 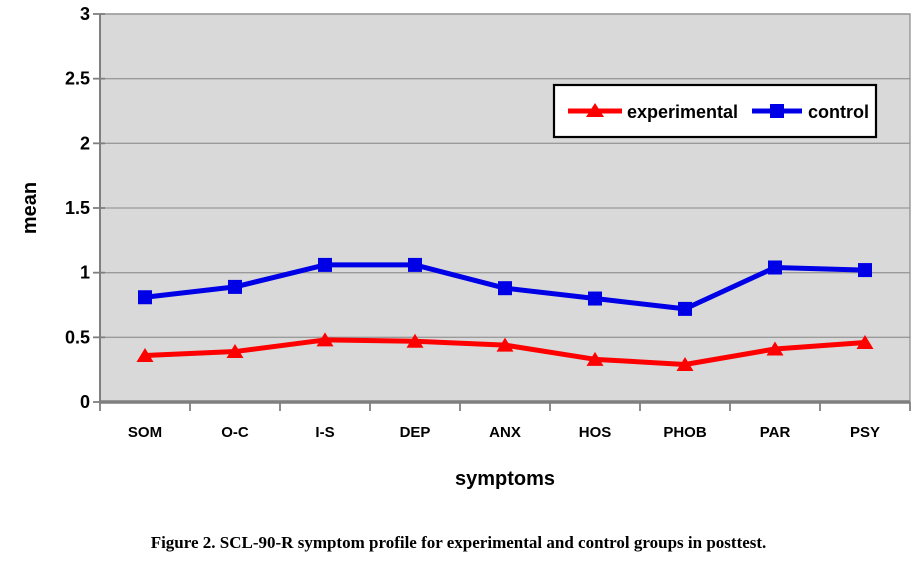 I want to click on x-tick-label: PHOB, so click(x=685, y=432).